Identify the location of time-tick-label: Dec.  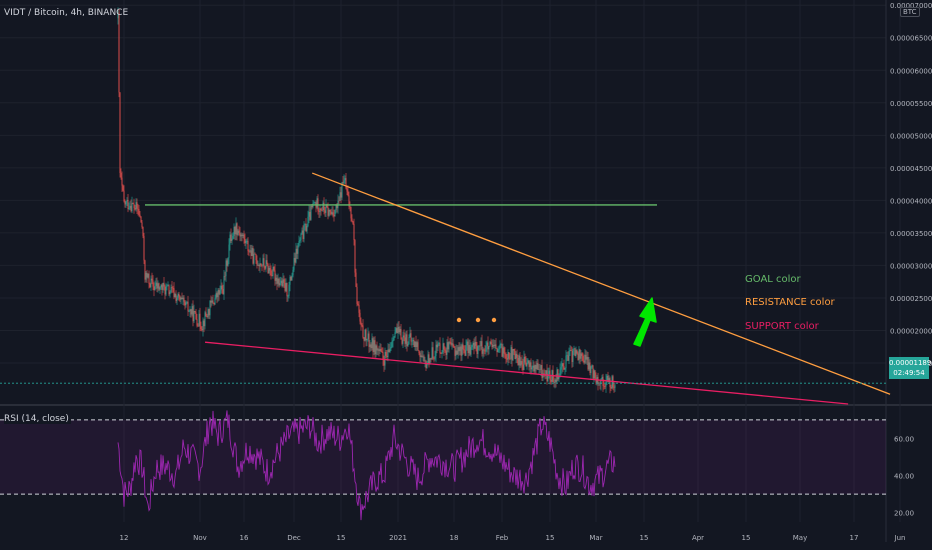
(294, 538).